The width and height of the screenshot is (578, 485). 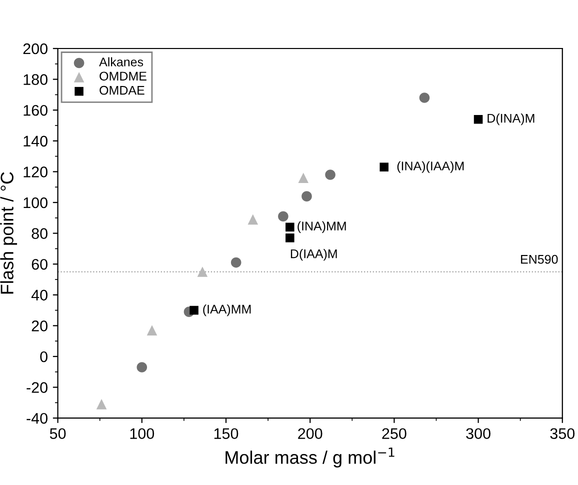 What do you see at coordinates (142, 434) in the screenshot?
I see `x-tick-label: 100` at bounding box center [142, 434].